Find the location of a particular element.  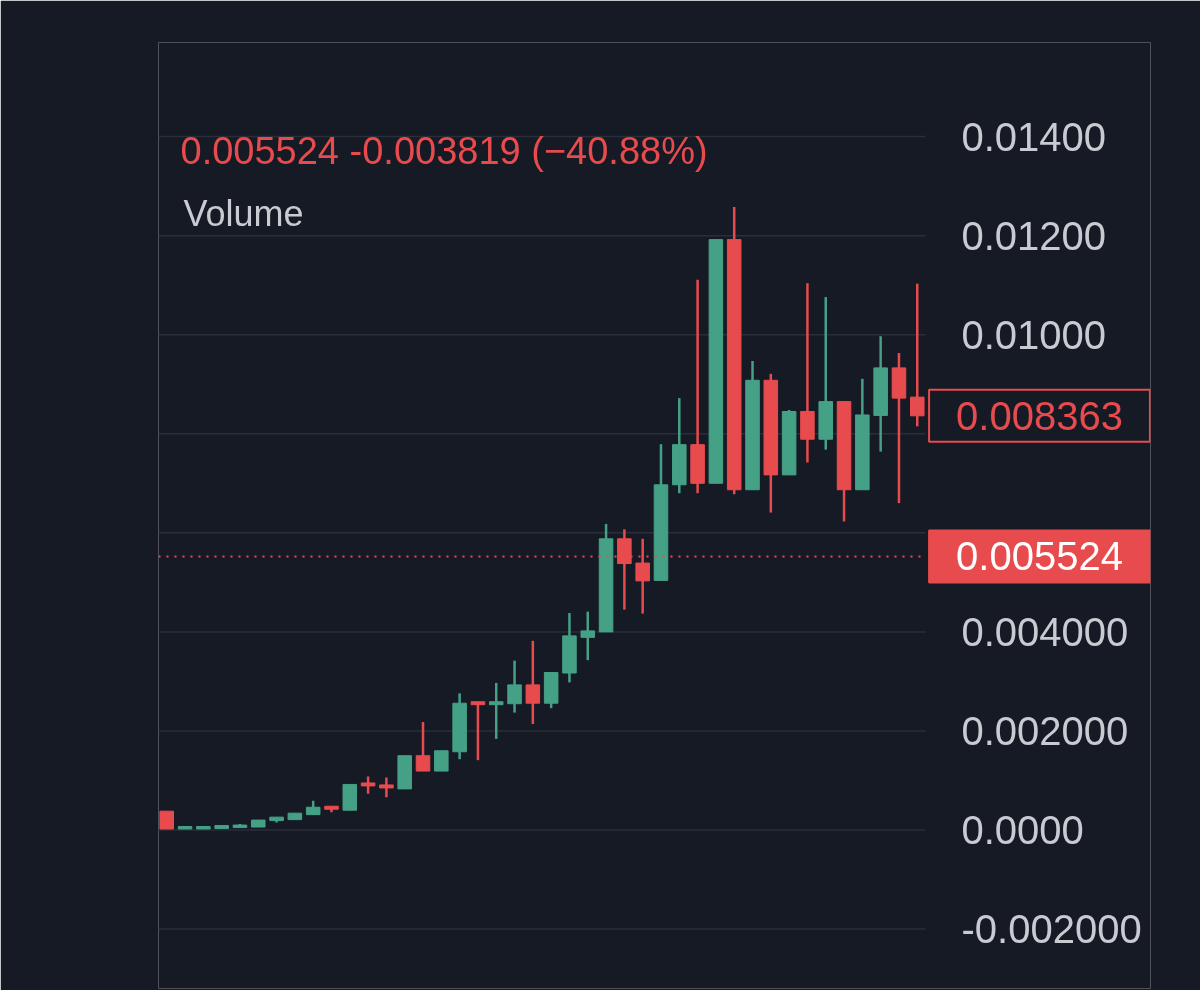

y-tick-label: 0.01200 is located at coordinates (1034, 235).